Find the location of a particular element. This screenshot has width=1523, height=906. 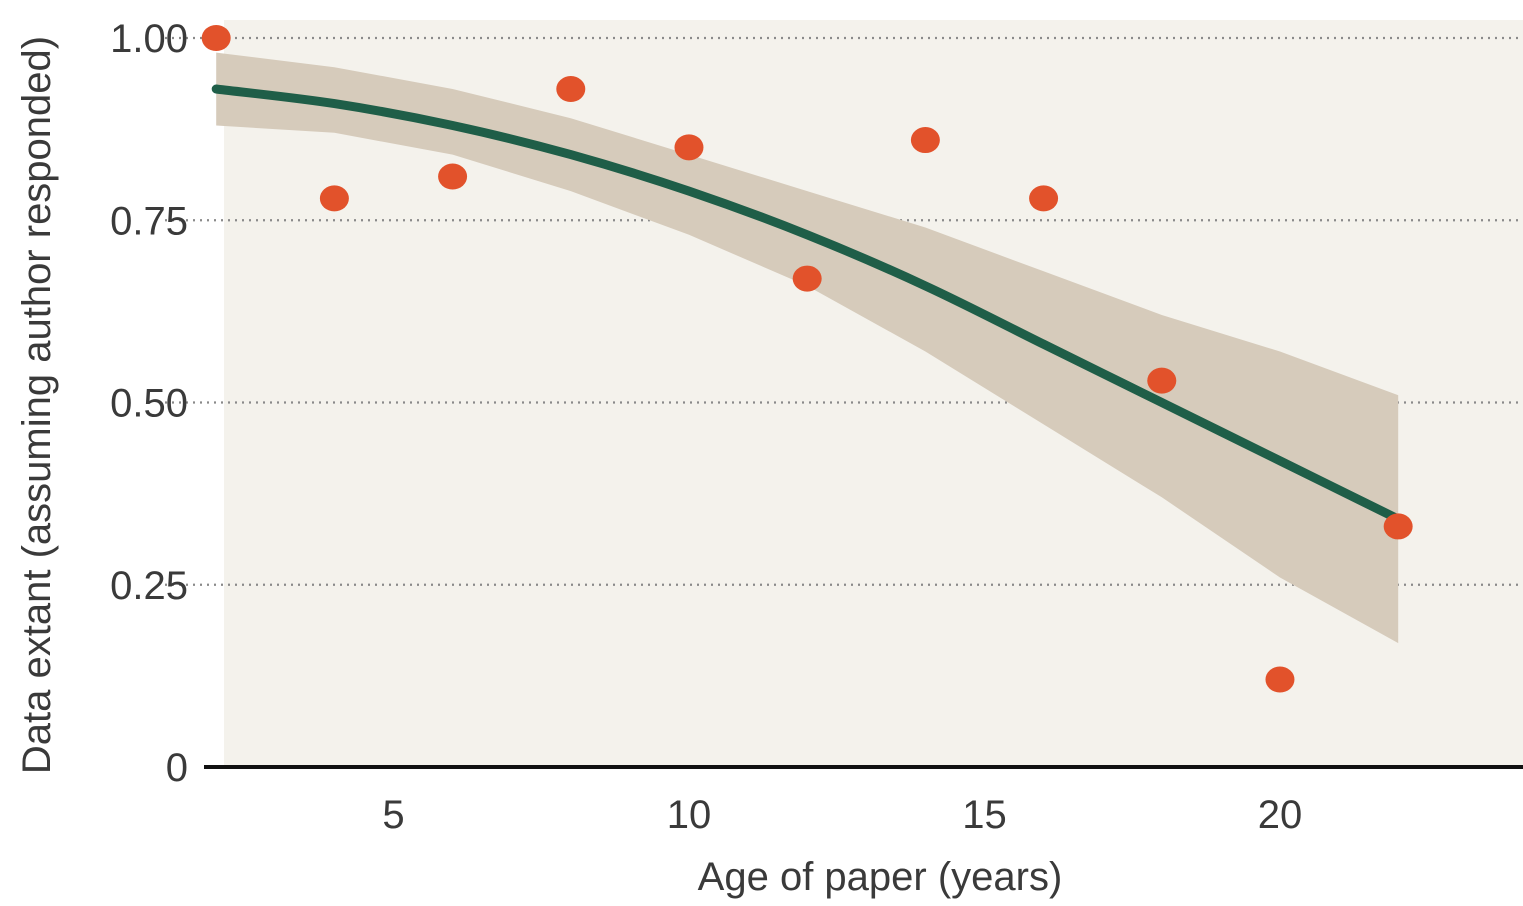

x-tick-label-1: 10 is located at coordinates (689, 815).